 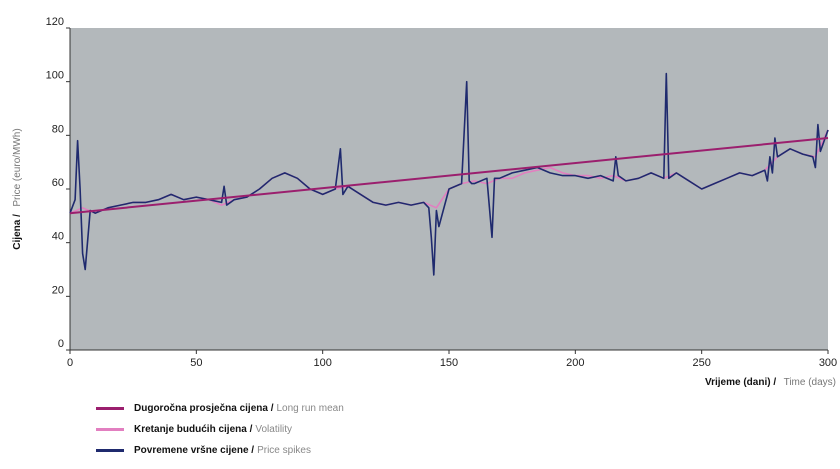 I want to click on x-axis-label-main: Vrijeme (dani) /, so click(x=740, y=382).